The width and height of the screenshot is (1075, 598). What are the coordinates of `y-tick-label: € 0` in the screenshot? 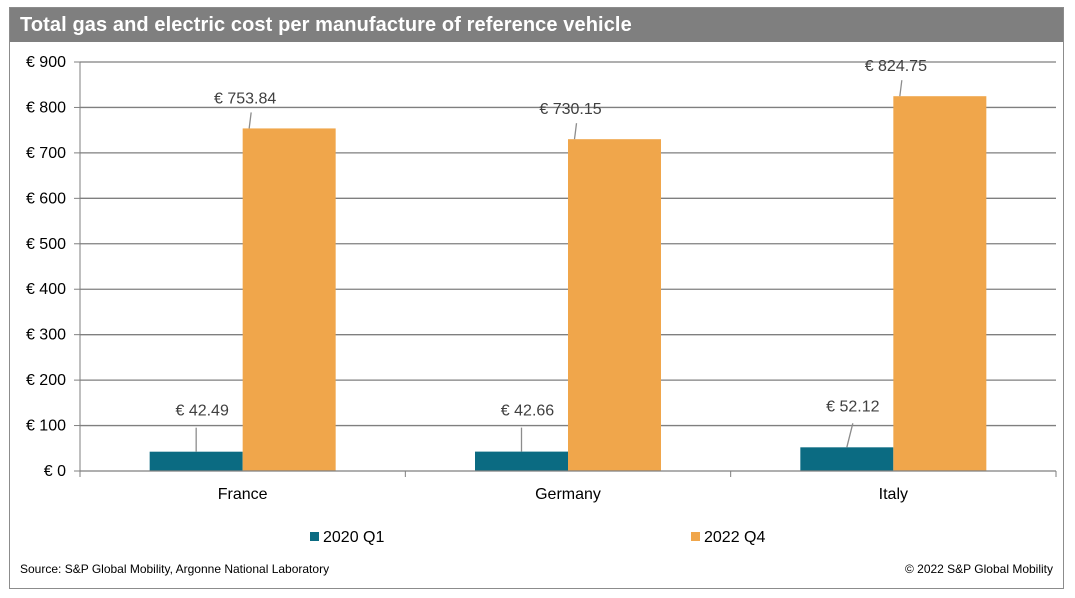 It's located at (55, 471).